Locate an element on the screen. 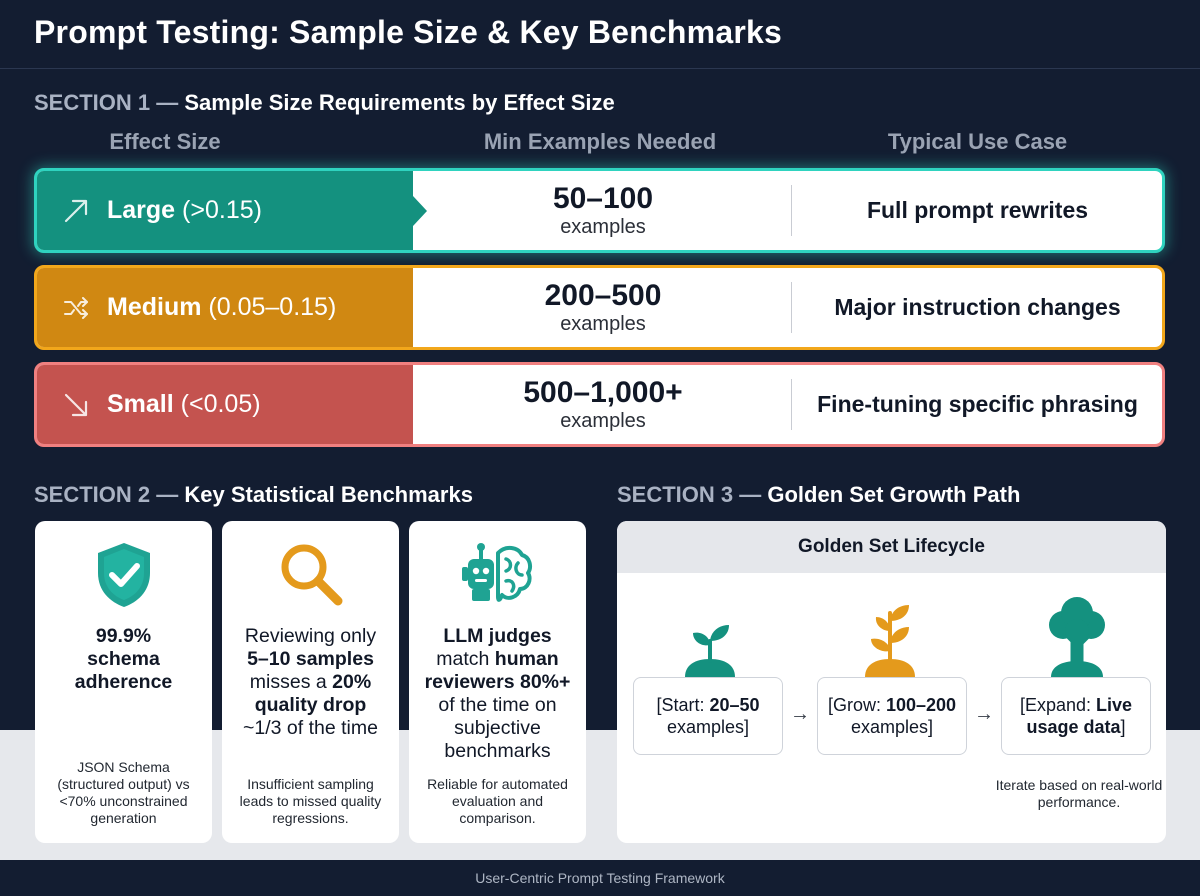 The width and height of the screenshot is (1200, 896). benchmark-label: schema is located at coordinates (123, 659).